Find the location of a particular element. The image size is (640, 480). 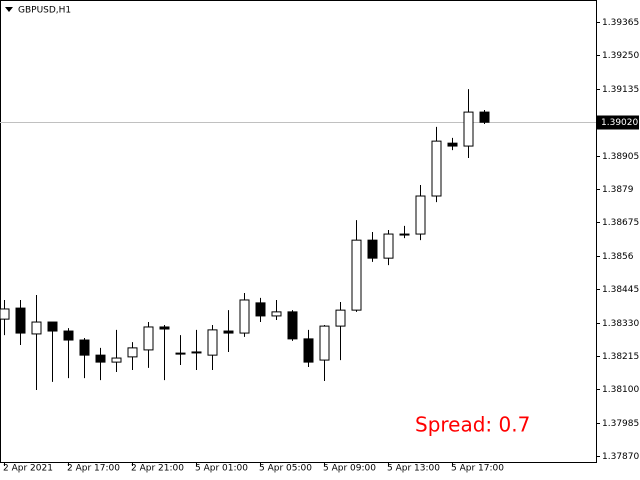

x-tick-label: 5 Apr 01:00 is located at coordinates (221, 469).